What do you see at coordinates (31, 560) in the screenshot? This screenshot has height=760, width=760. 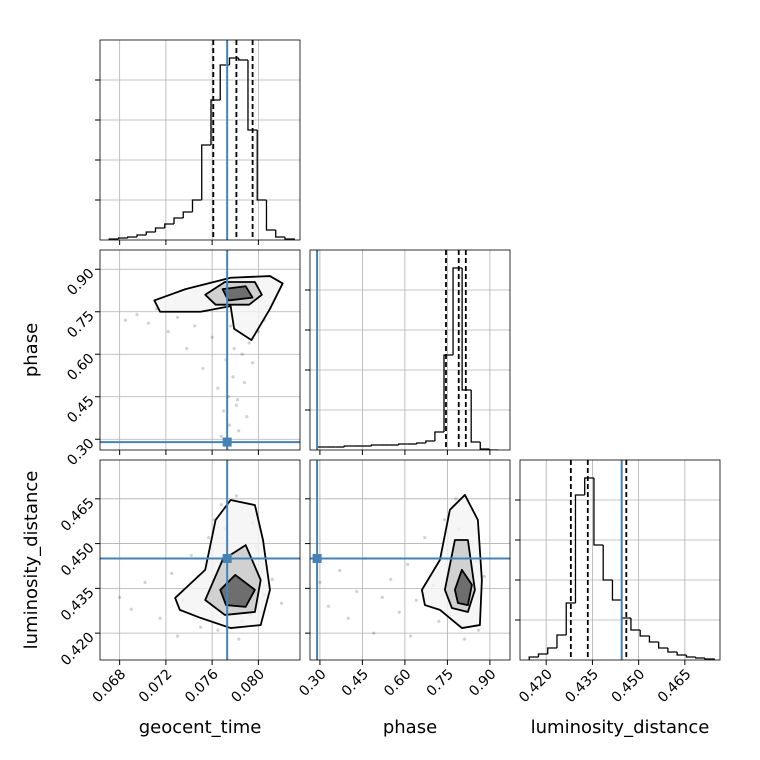 I see `y-axis-label: luminosity_distance` at bounding box center [31, 560].